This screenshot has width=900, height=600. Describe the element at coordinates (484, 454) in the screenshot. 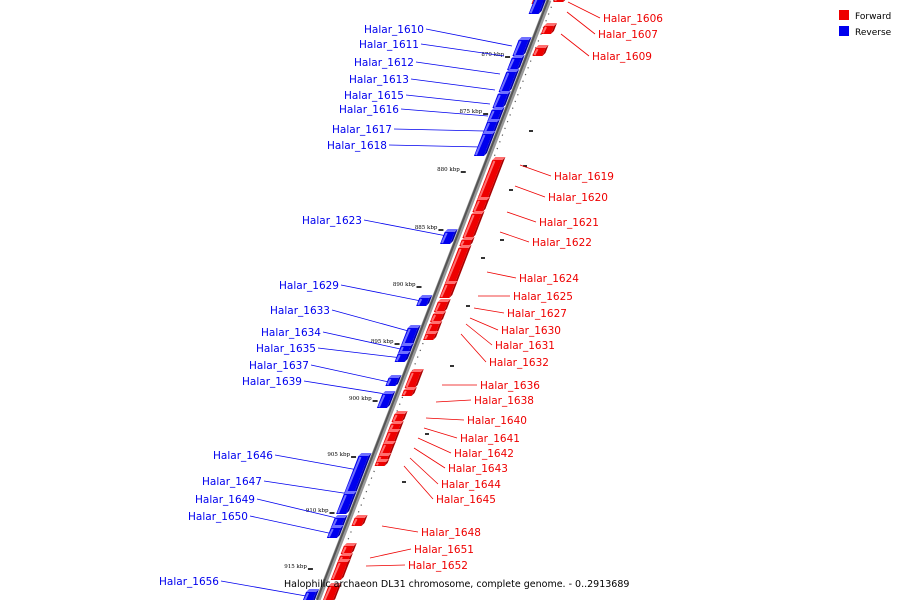

I see `gene-label-halar-1642: Halar_1642` at that location.